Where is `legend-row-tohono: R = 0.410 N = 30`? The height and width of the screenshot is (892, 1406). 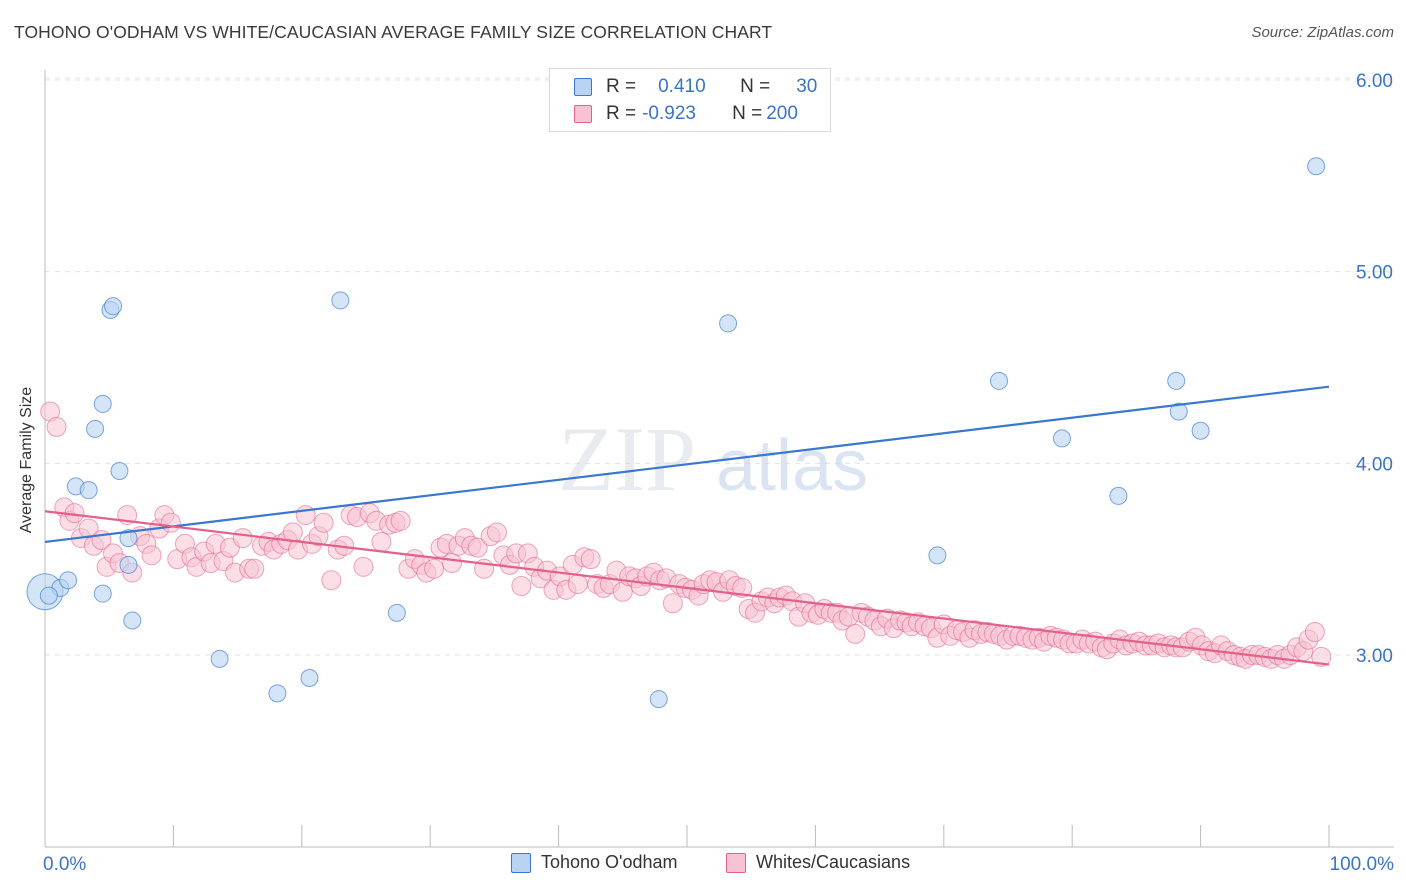 legend-row-tohono: R = 0.410 N = 30 is located at coordinates (695, 87).